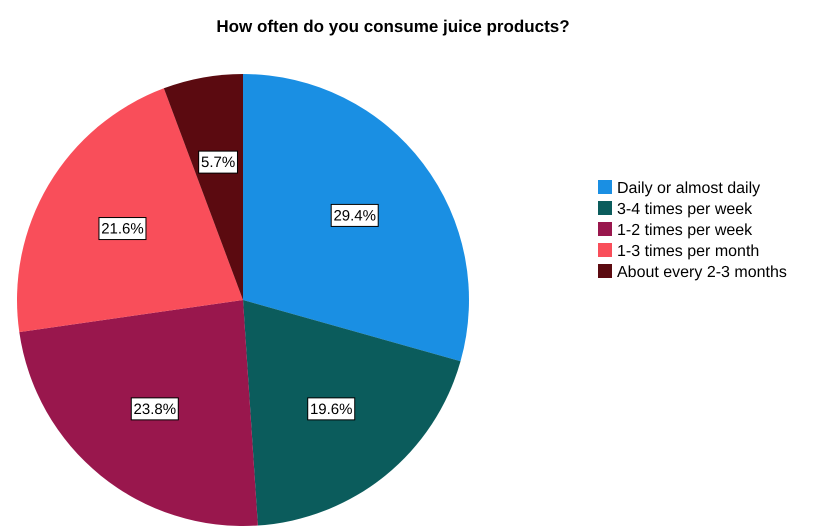  I want to click on data-label: 29.4%, so click(354, 215).